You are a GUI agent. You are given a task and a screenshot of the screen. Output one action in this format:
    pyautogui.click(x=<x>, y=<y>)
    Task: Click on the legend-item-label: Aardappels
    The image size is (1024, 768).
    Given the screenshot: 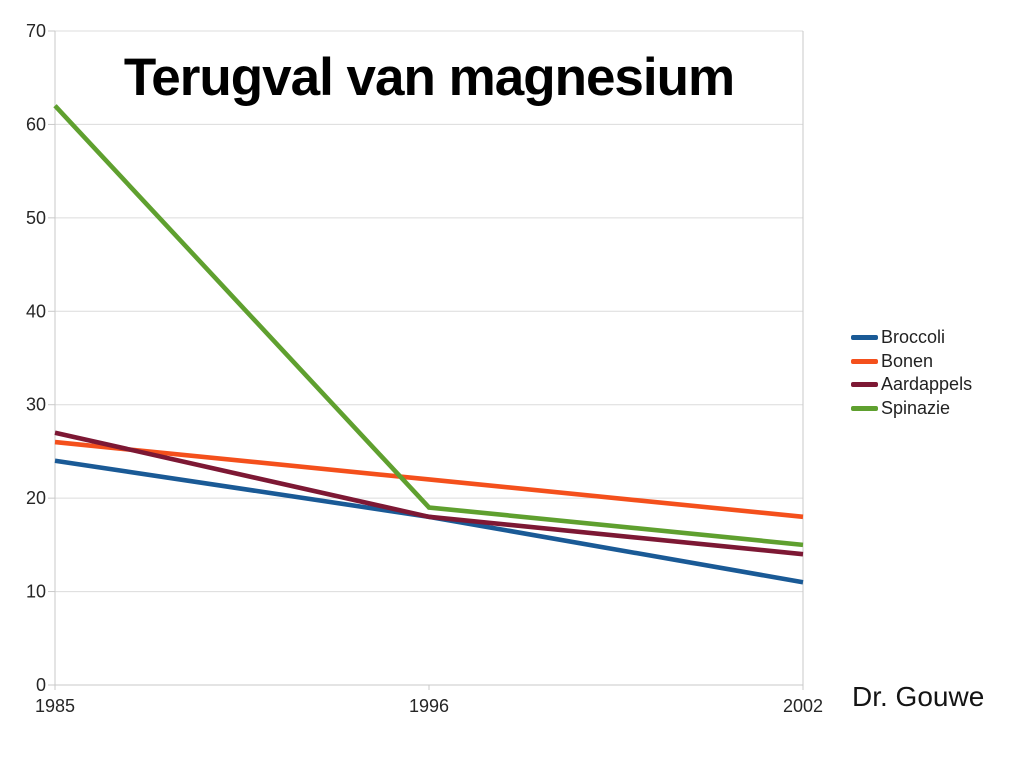 What is the action you would take?
    pyautogui.click(x=927, y=384)
    